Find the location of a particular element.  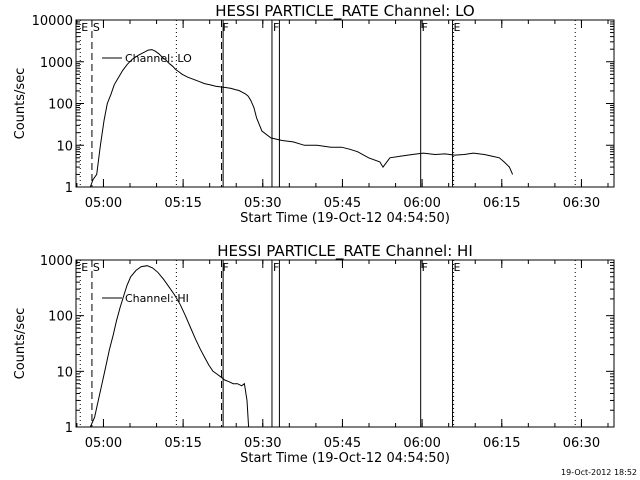

generation-timestamp: 19-Oct-2012 18:52 is located at coordinates (599, 472).